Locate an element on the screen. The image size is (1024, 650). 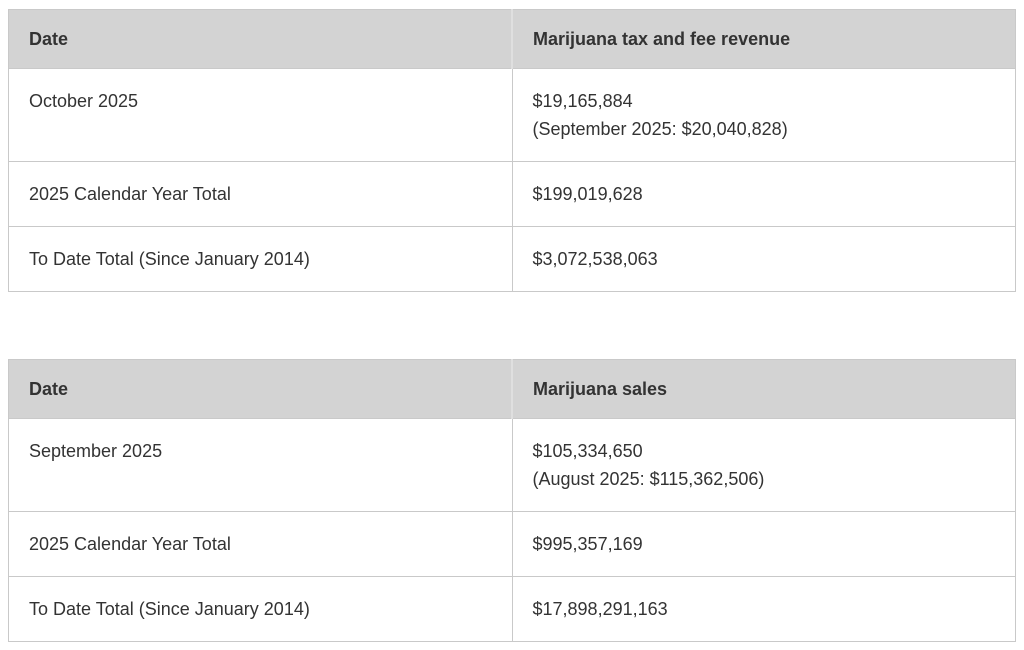
table-row: 2025 Calendar Year Total $199,019,628 is located at coordinates (512, 194).